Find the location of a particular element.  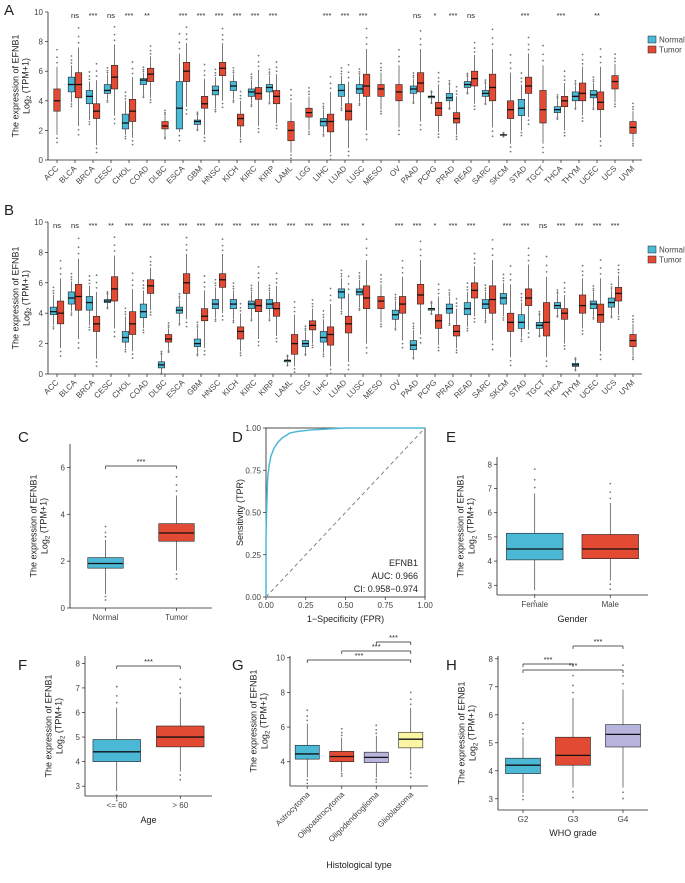

box-tumor-gbm is located at coordinates (205, 315).